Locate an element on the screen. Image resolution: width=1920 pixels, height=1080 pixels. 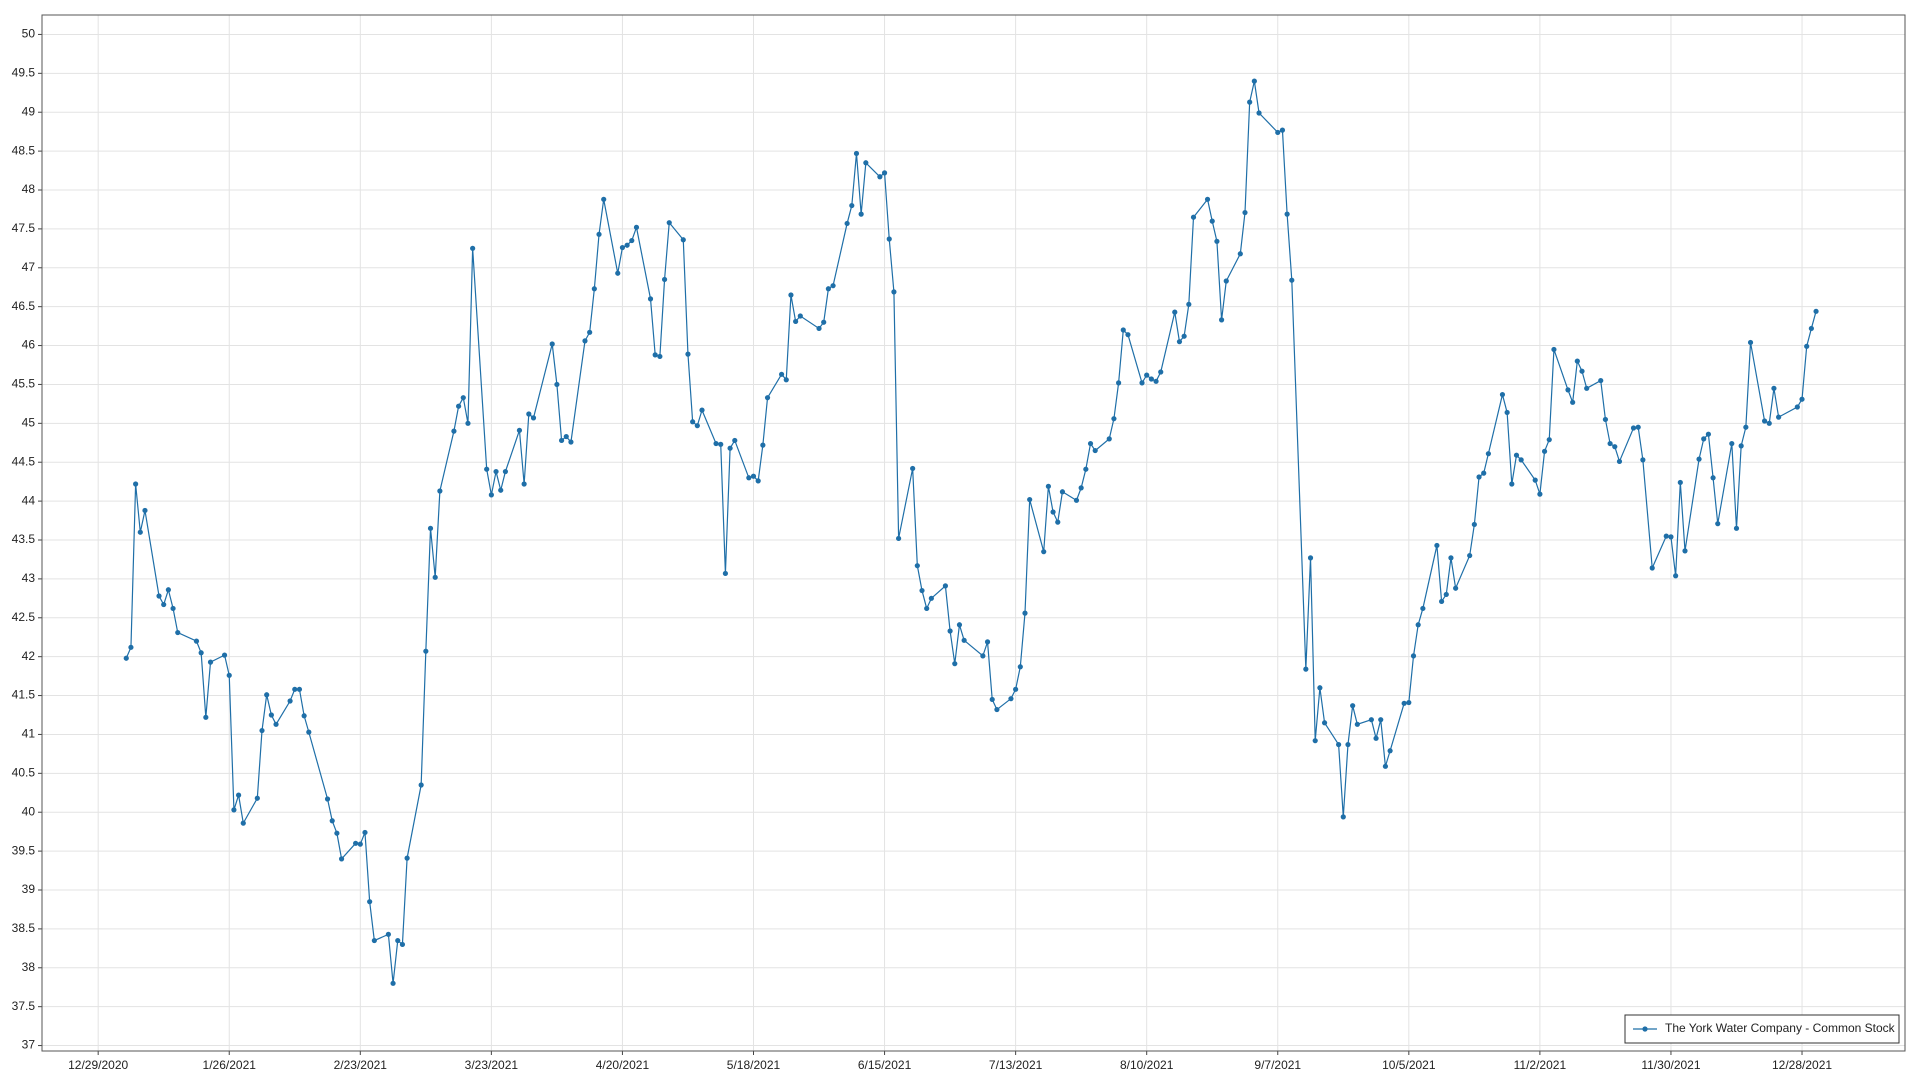
x-tick-label: 2/23/2021 is located at coordinates (361, 1065).